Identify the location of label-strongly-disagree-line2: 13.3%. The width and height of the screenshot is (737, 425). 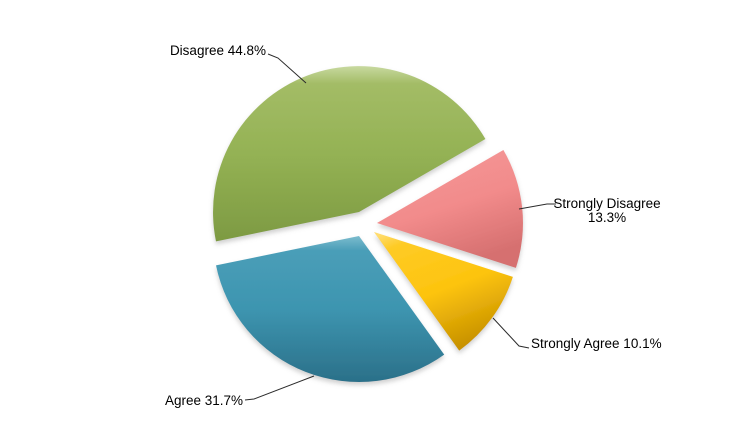
(607, 217).